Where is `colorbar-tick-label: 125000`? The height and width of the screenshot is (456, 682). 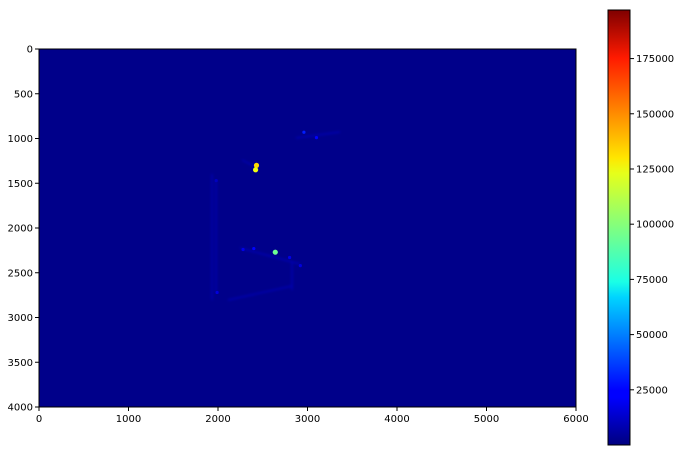 colorbar-tick-label: 125000 is located at coordinates (655, 169).